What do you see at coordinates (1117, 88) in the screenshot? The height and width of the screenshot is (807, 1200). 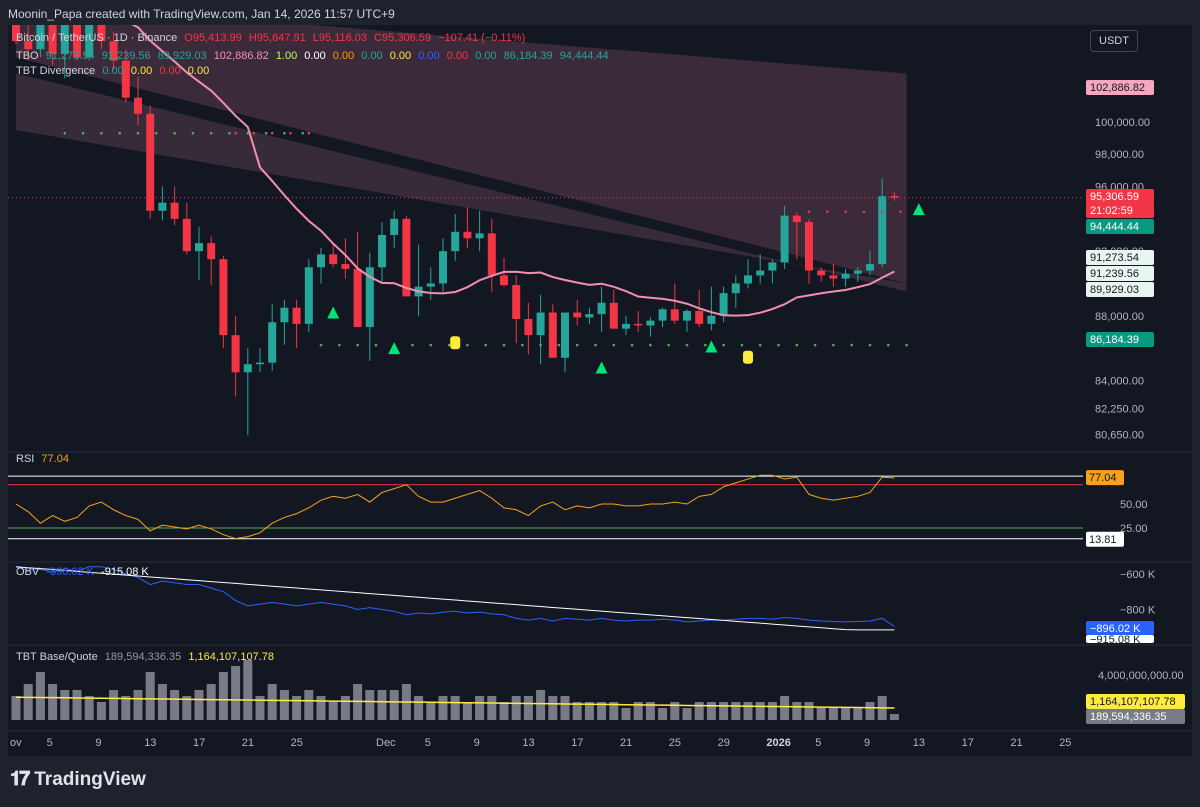 I see `price-label: 102,886.82` at bounding box center [1117, 88].